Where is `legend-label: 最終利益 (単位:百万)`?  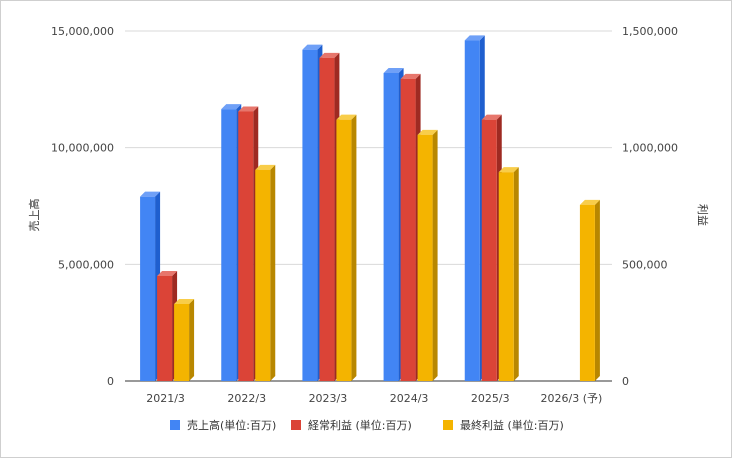 legend-label: 最終利益 (単位:百万) is located at coordinates (512, 425).